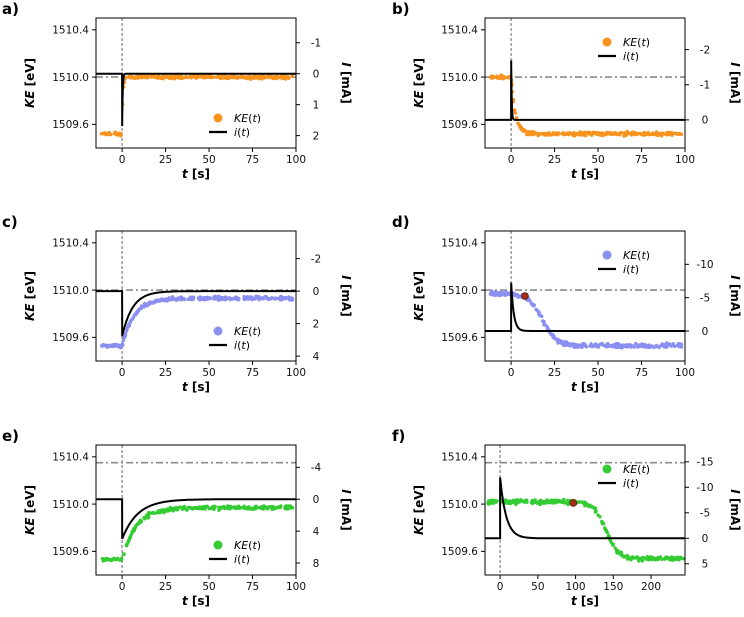  What do you see at coordinates (196, 387) in the screenshot?
I see `x-axis-label: t [s]` at bounding box center [196, 387].